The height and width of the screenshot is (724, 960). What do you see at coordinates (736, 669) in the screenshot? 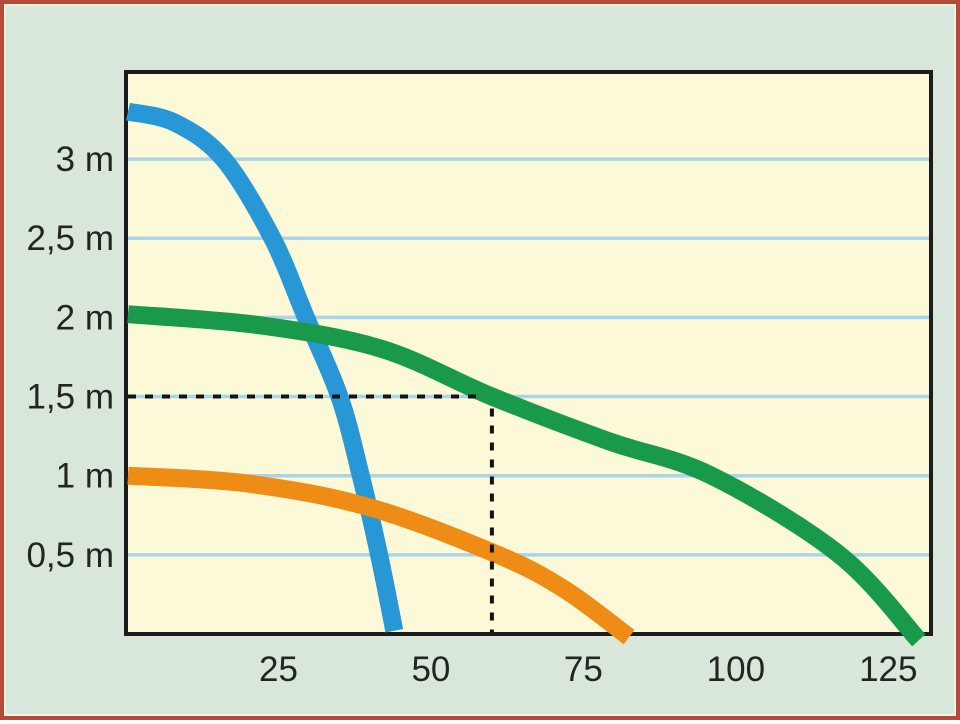
I see `x-axis-tick-label-100: 100` at bounding box center [736, 669].